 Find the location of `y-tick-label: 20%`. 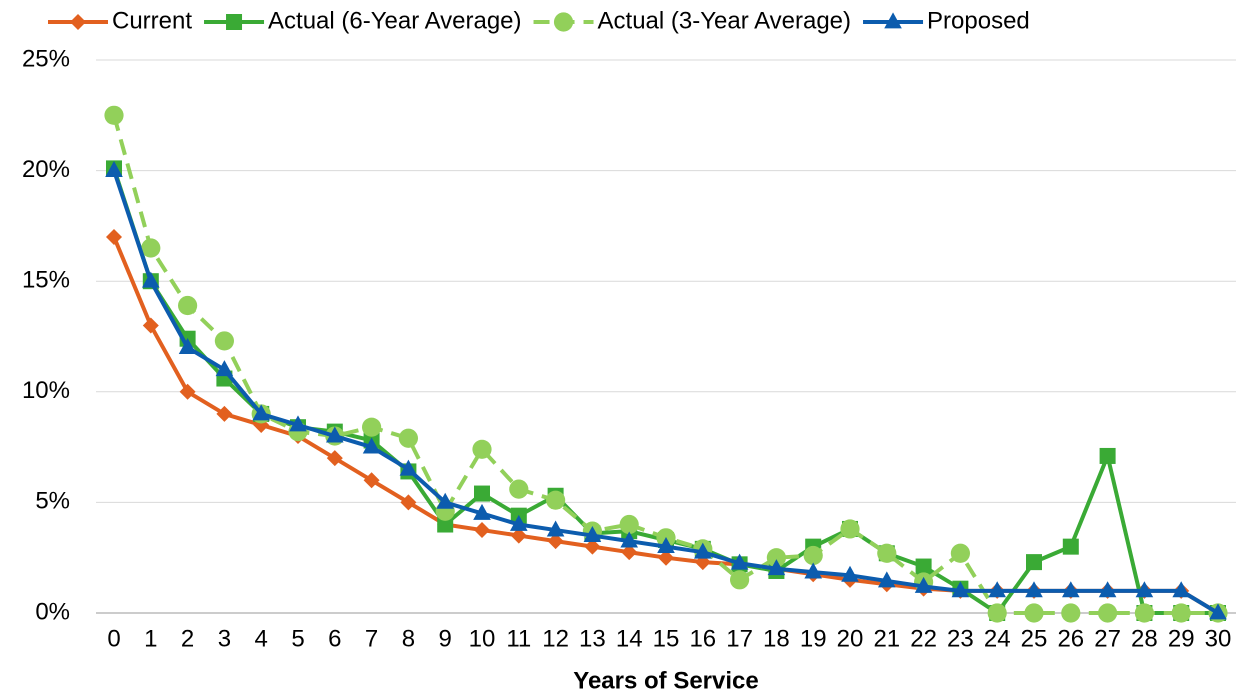

y-tick-label: 20% is located at coordinates (46, 169).